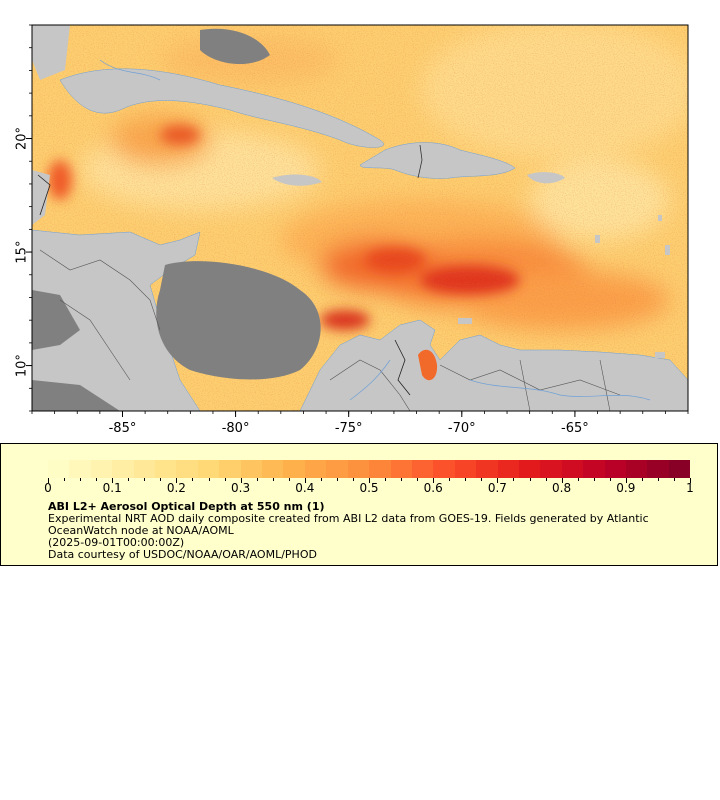 Image resolution: width=720 pixels, height=800 pixels. I want to click on x-tick-label: -85°, so click(123, 428).